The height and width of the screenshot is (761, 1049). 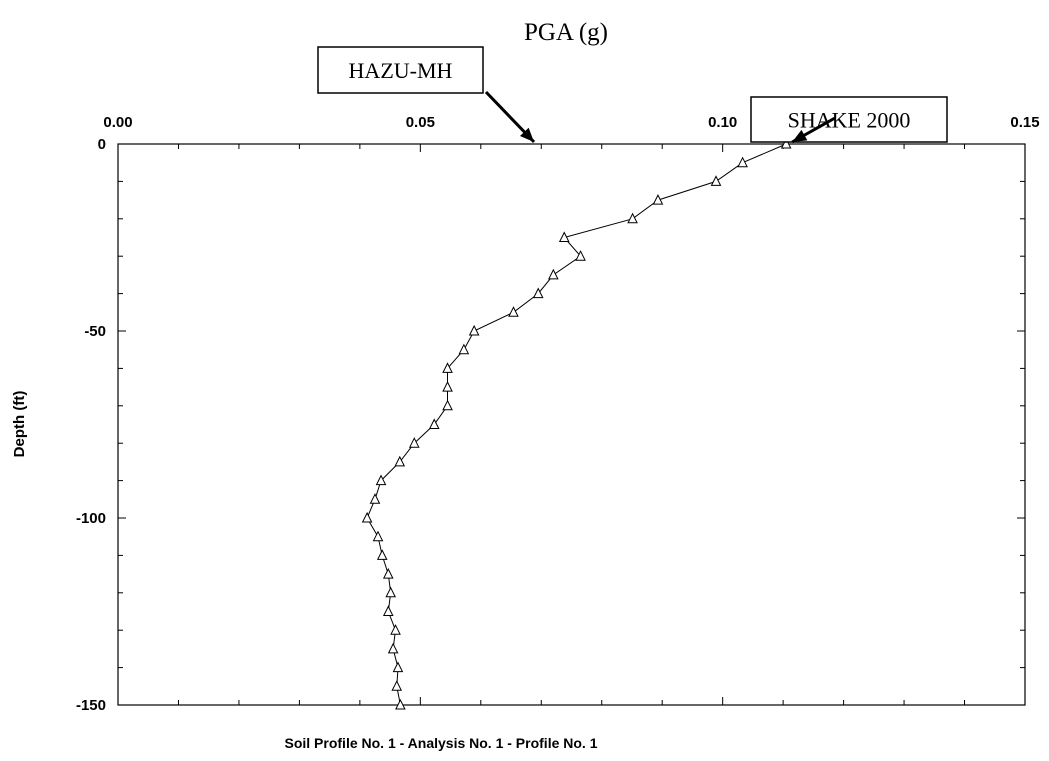 I want to click on chart-title: PGA (g), so click(x=566, y=32).